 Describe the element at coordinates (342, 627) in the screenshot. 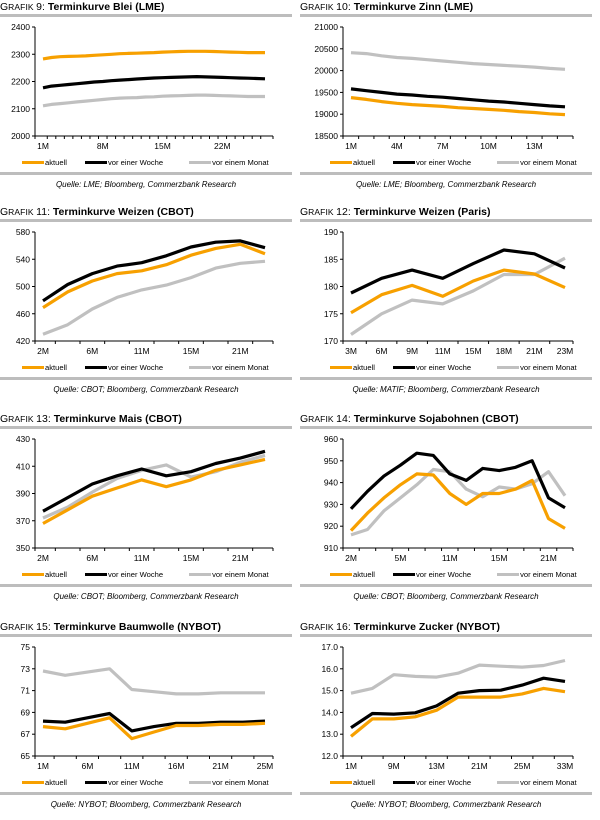

I see `chart-number: 16` at that location.